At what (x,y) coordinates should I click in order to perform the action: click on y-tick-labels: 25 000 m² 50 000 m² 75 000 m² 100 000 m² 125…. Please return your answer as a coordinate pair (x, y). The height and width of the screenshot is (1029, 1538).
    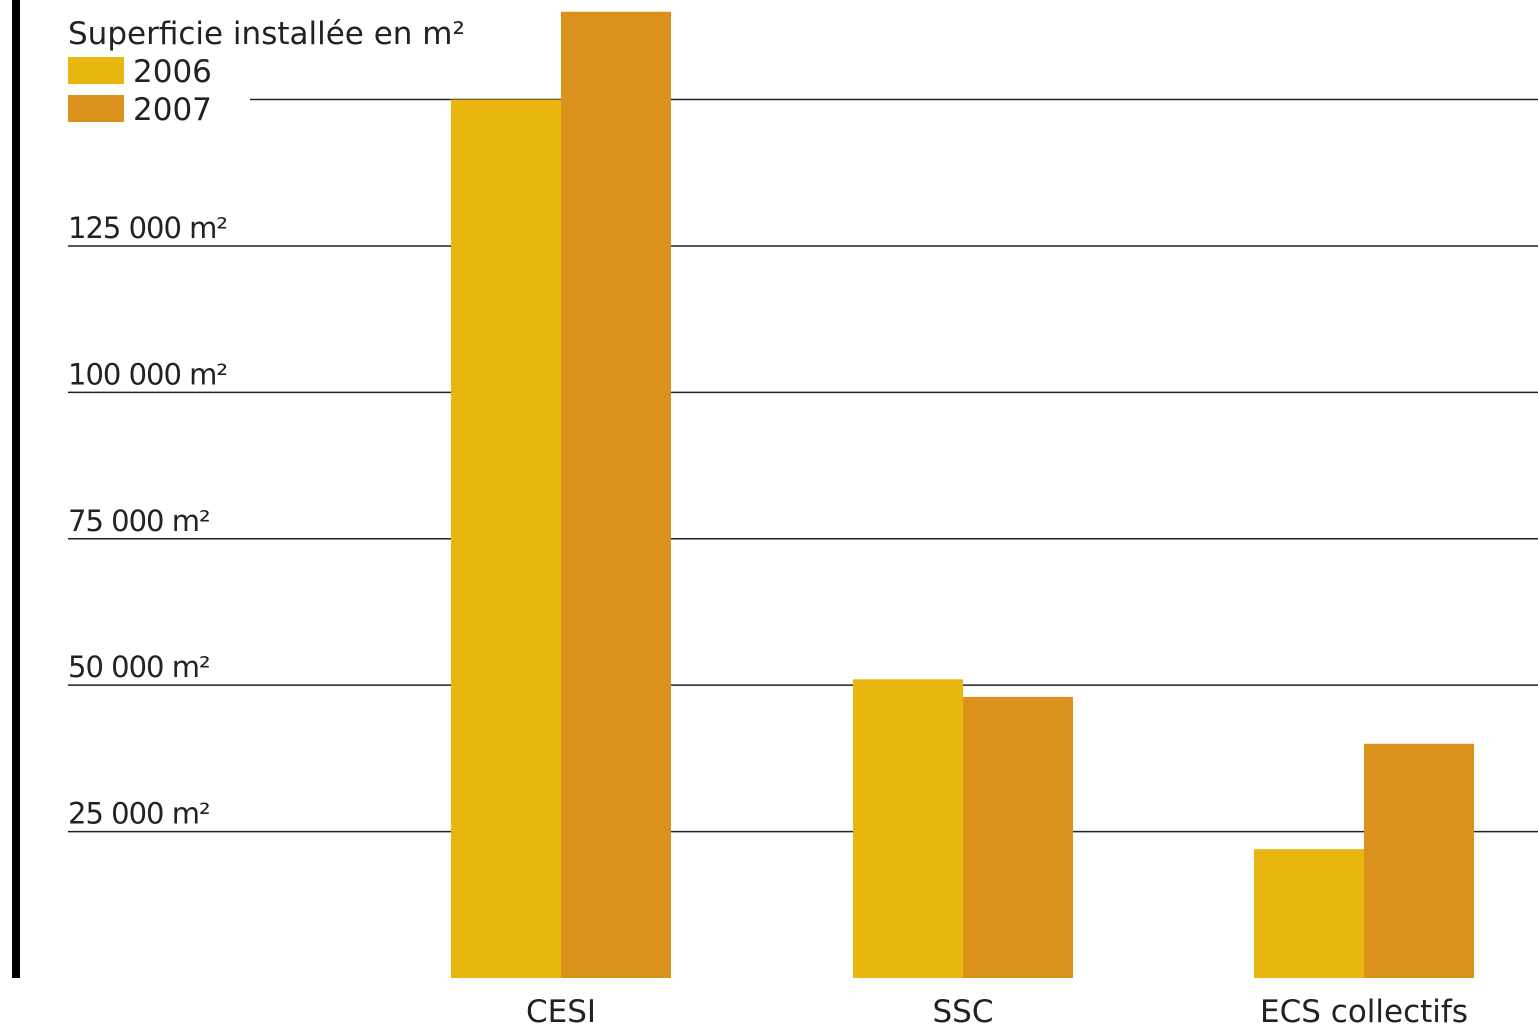
    Looking at the image, I should click on (148, 521).